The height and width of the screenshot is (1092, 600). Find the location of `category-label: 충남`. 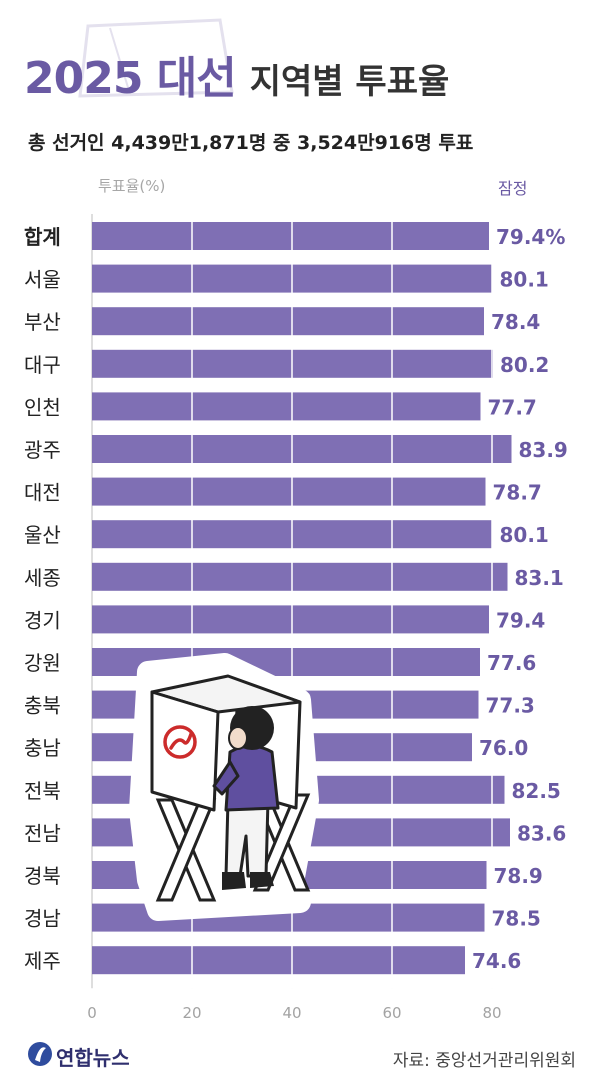

category-label: 충남 is located at coordinates (42, 748).